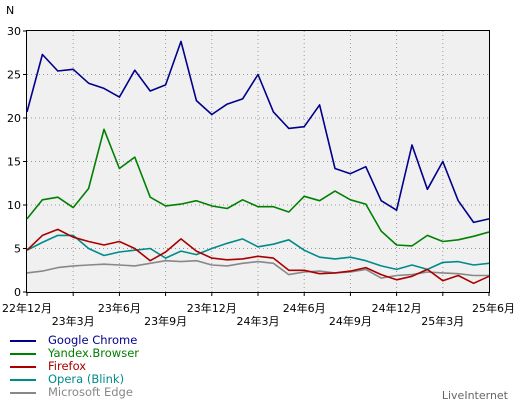 The width and height of the screenshot is (520, 405). Describe the element at coordinates (23, 366) in the screenshot. I see `legend-swatch-firefox` at that location.